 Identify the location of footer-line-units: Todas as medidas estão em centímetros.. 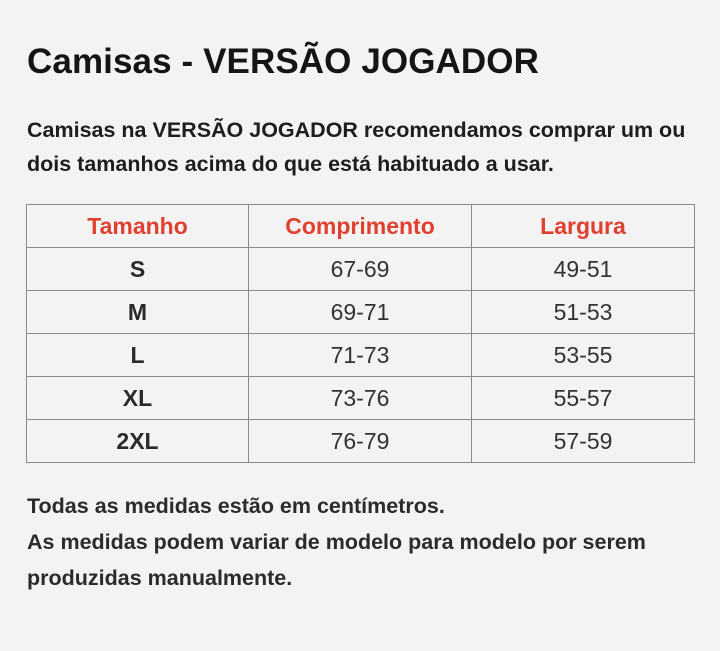
(236, 506).